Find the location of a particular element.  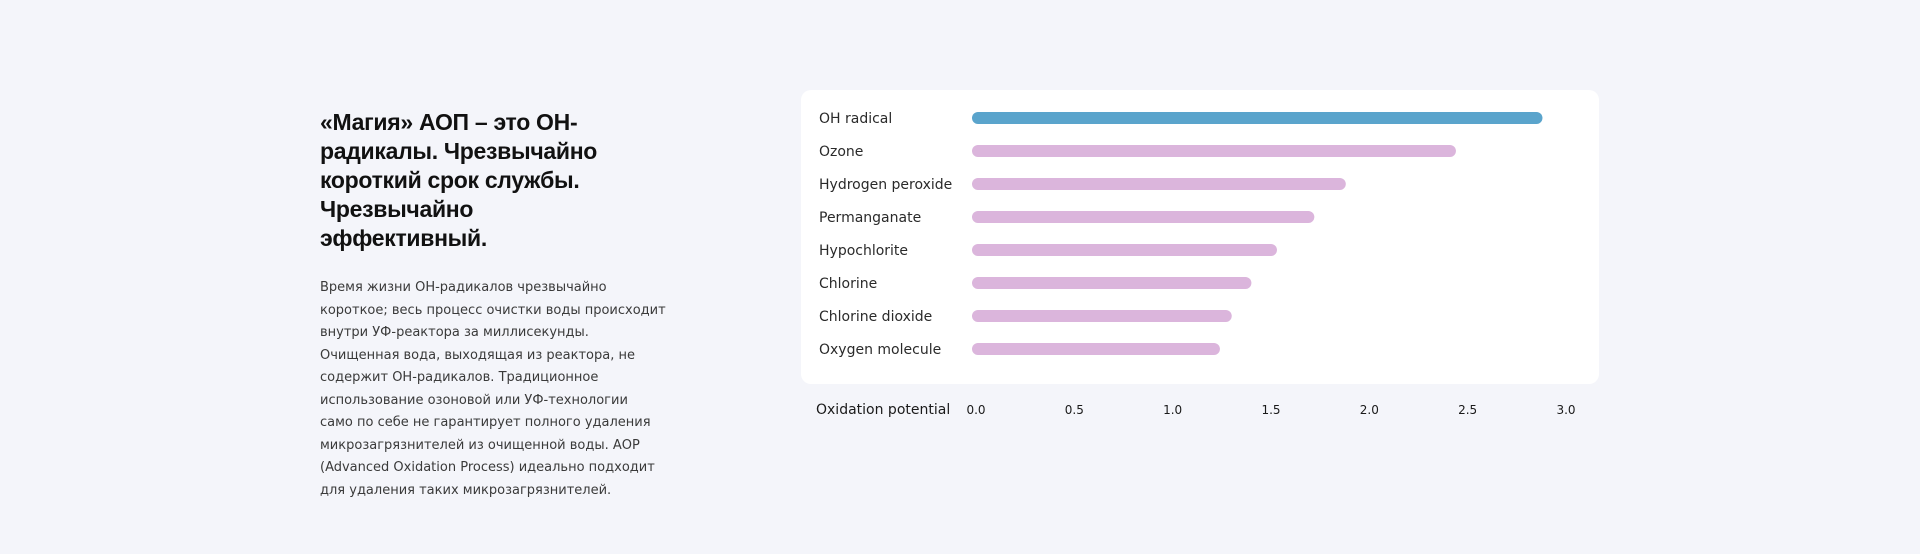

bar-chlorine-dioxide is located at coordinates (1102, 316).